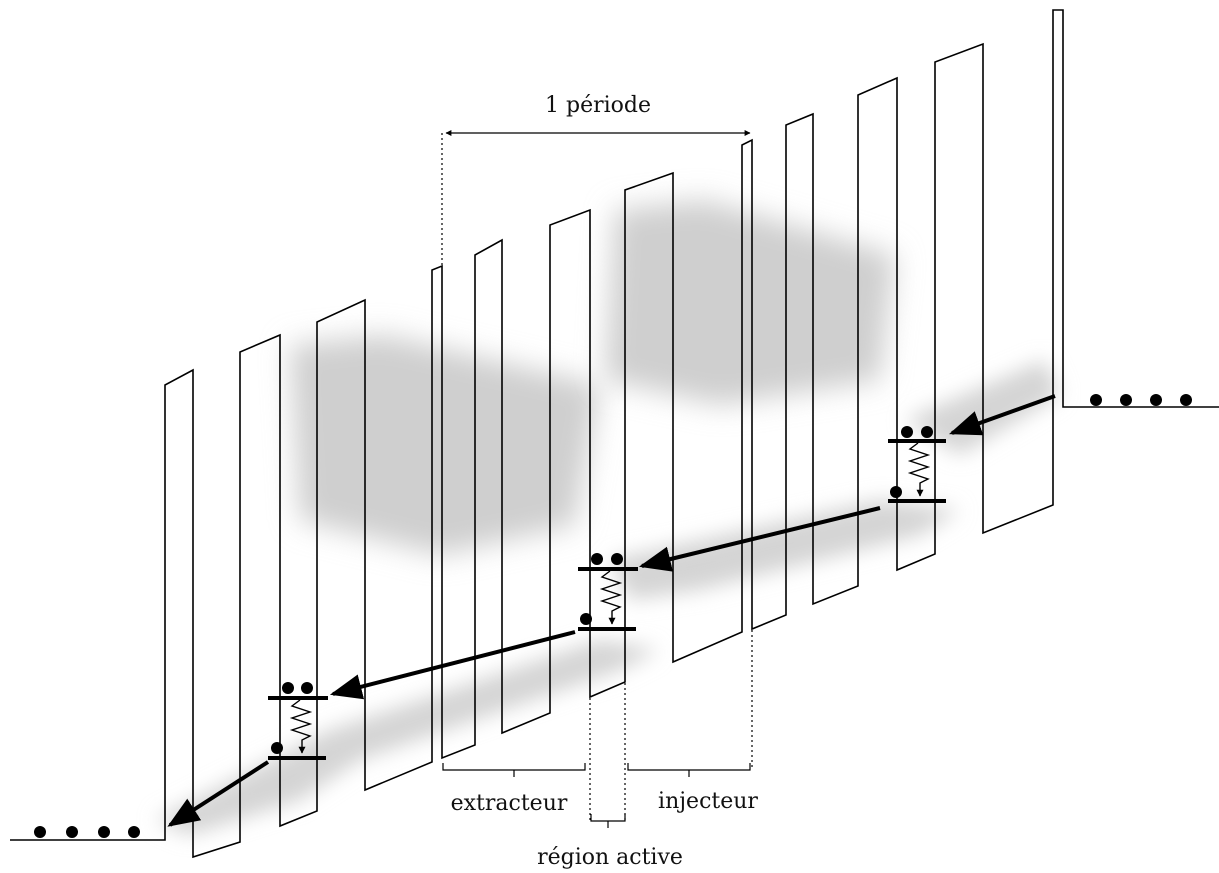  I want to click on period-label: 1 période, so click(598, 105).